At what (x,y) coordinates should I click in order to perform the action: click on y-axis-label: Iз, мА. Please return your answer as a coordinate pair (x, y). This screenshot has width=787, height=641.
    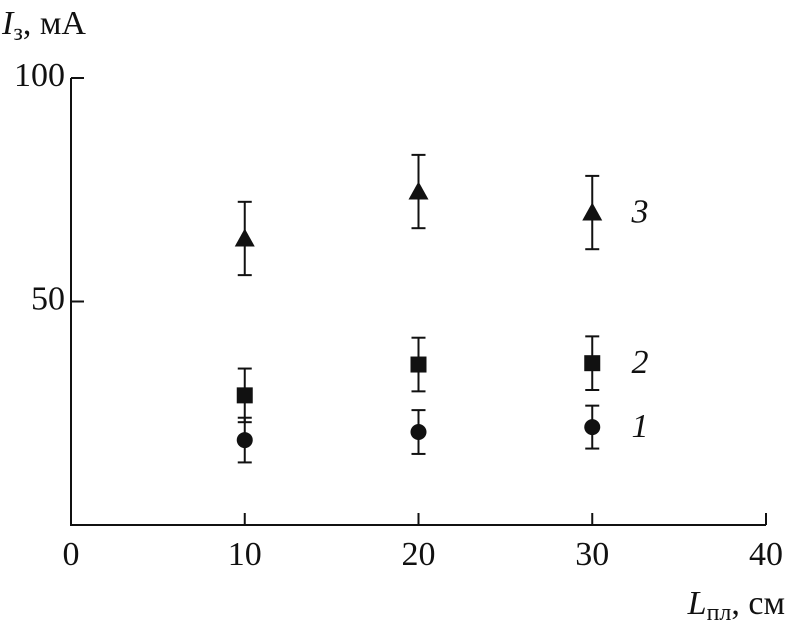
    Looking at the image, I should click on (43, 25).